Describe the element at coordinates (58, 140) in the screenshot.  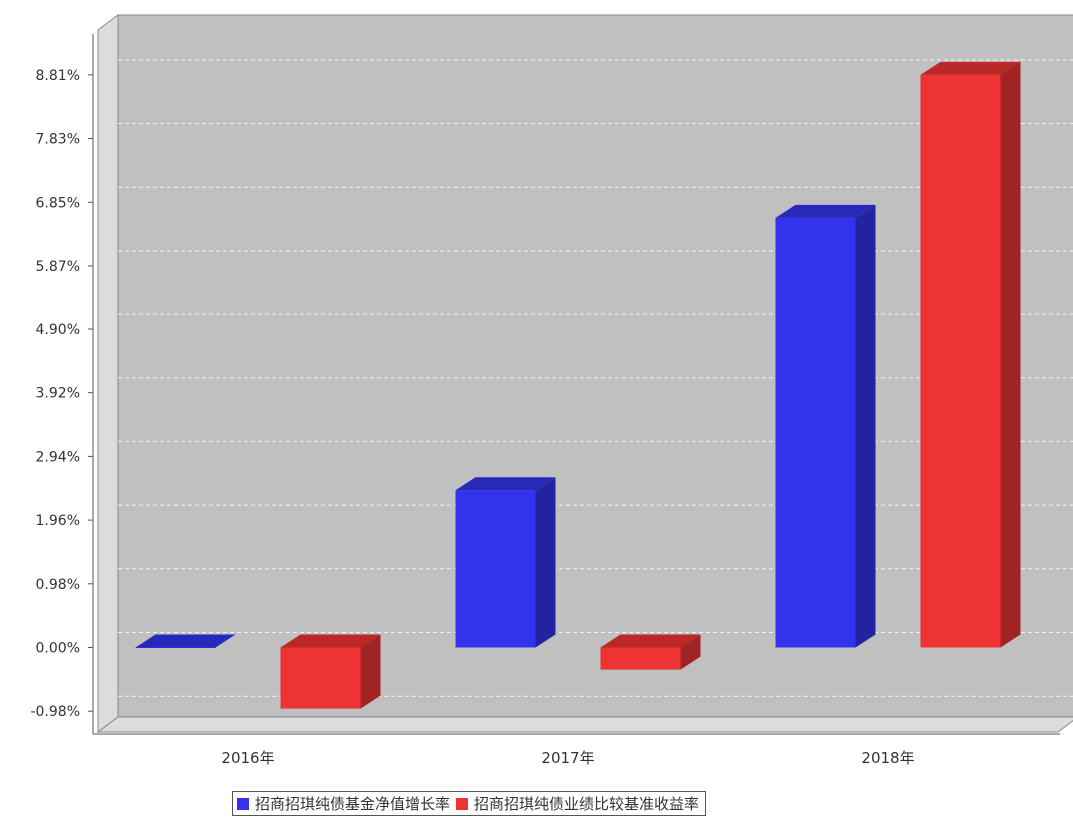
I see `y-tick-label: 7.83%` at that location.